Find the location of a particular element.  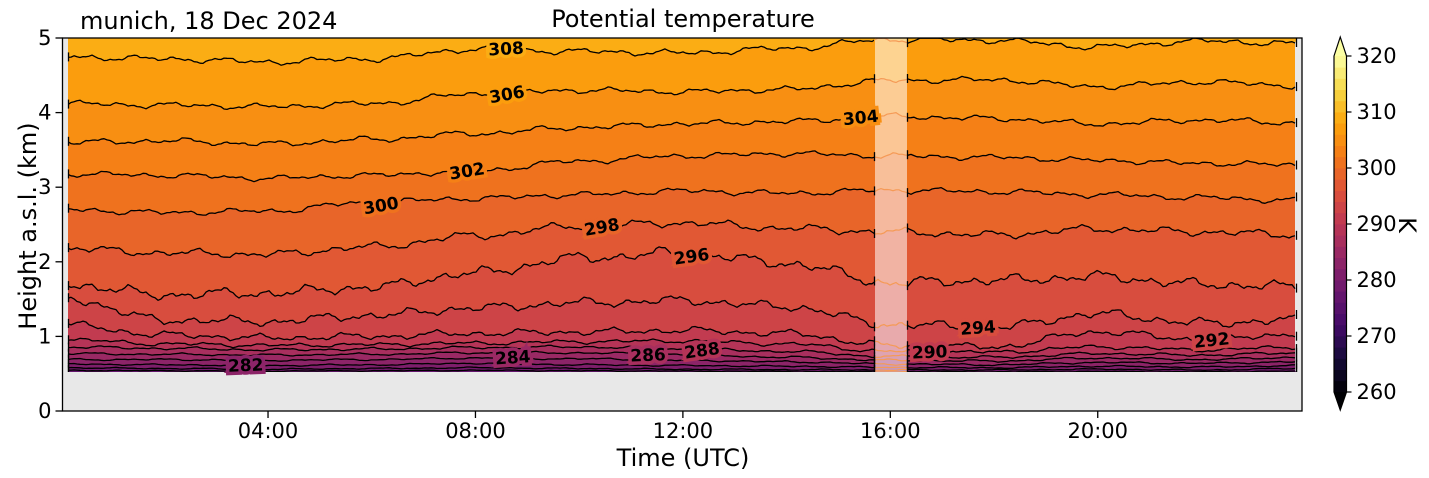

contour-label: 286 is located at coordinates (648, 355).